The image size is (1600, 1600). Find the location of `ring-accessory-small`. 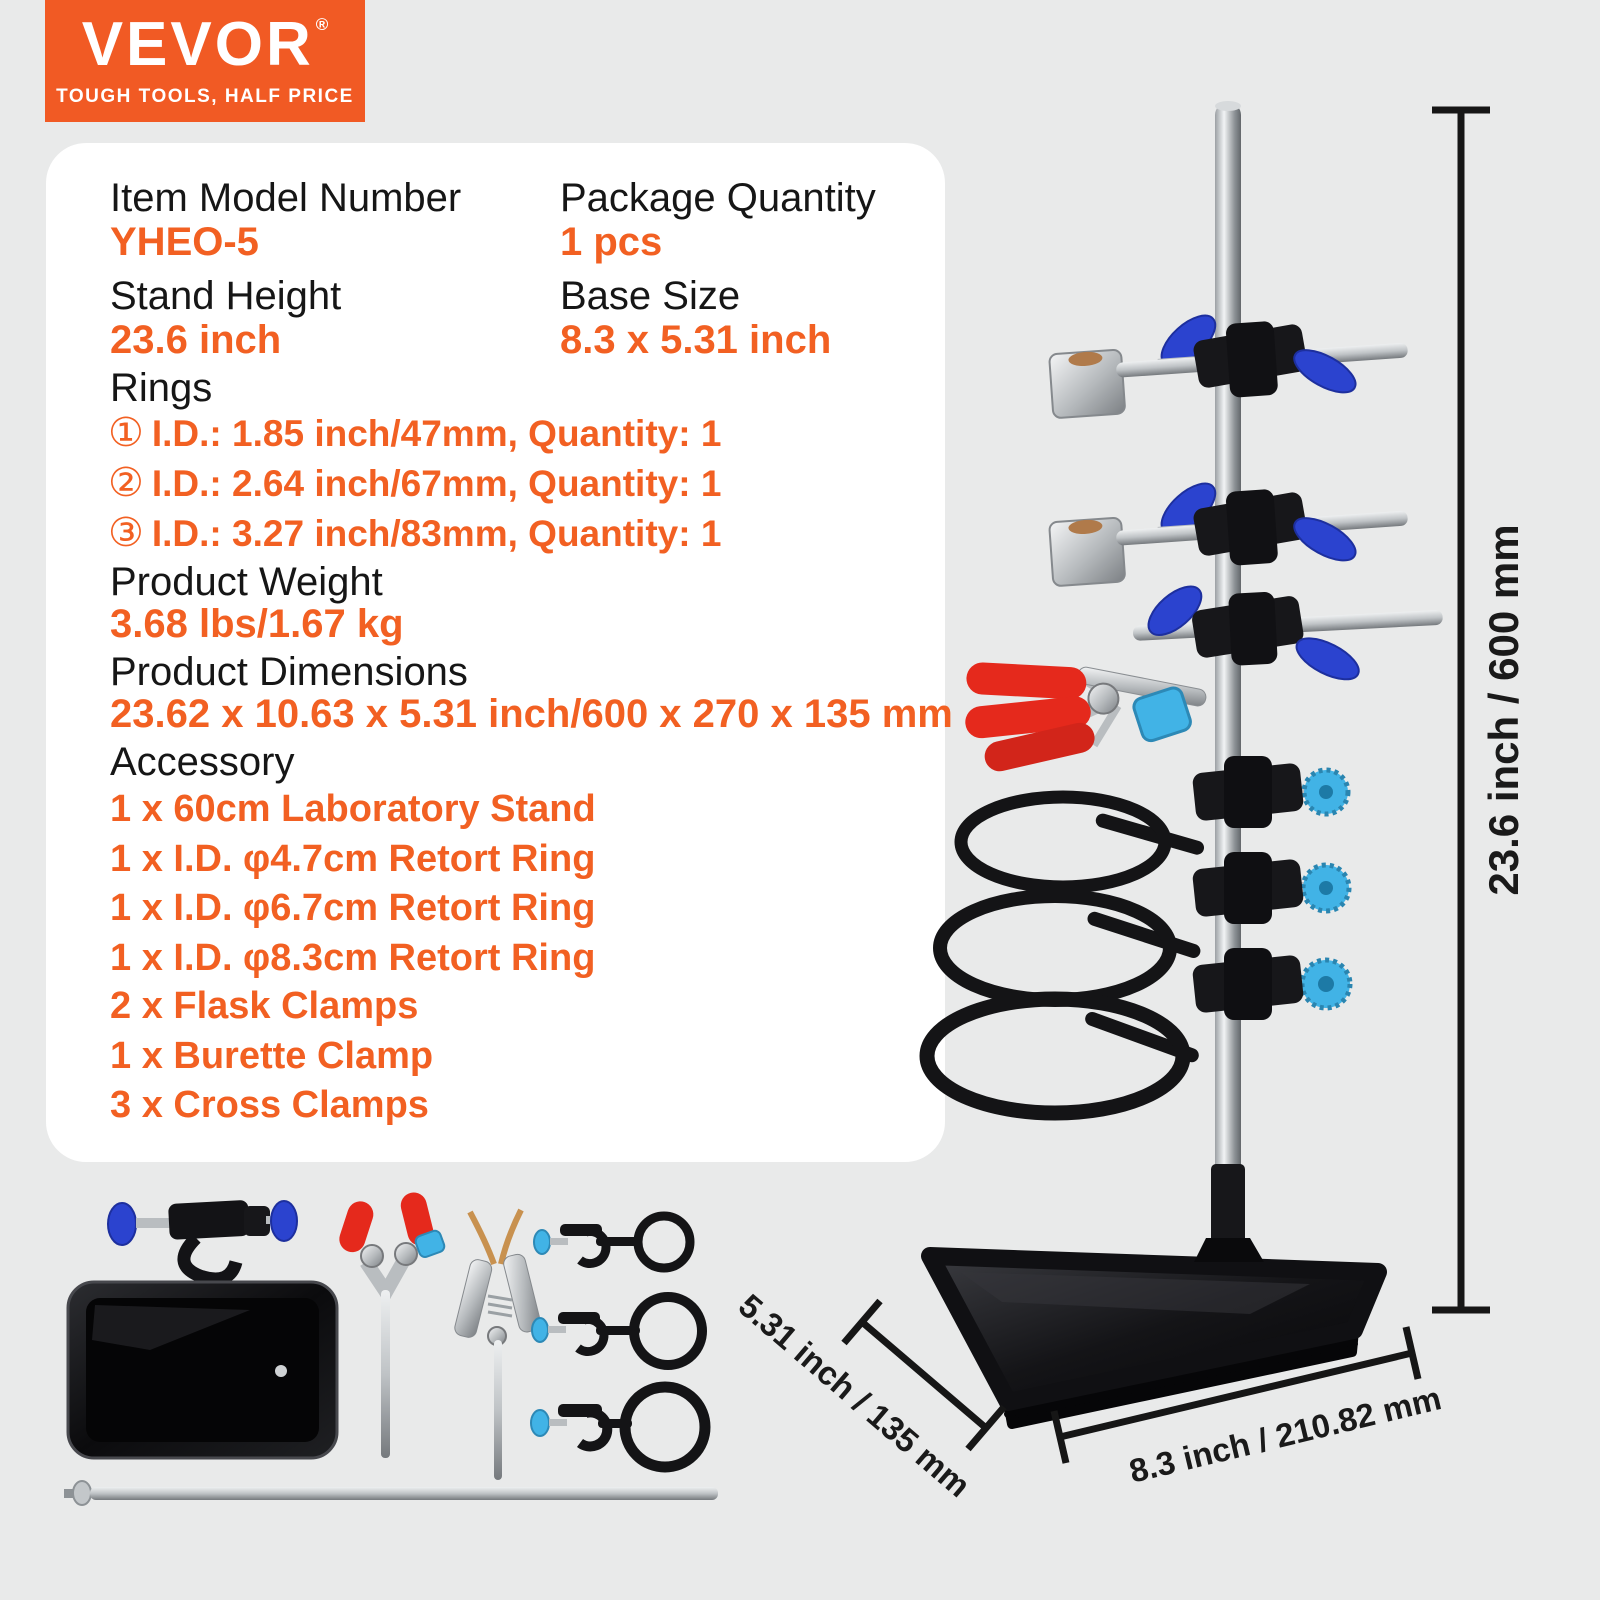

ring-accessory-small is located at coordinates (614, 1242).